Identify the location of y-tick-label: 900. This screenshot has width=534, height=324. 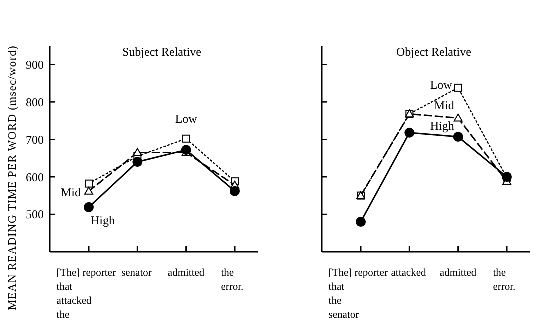
(35, 65).